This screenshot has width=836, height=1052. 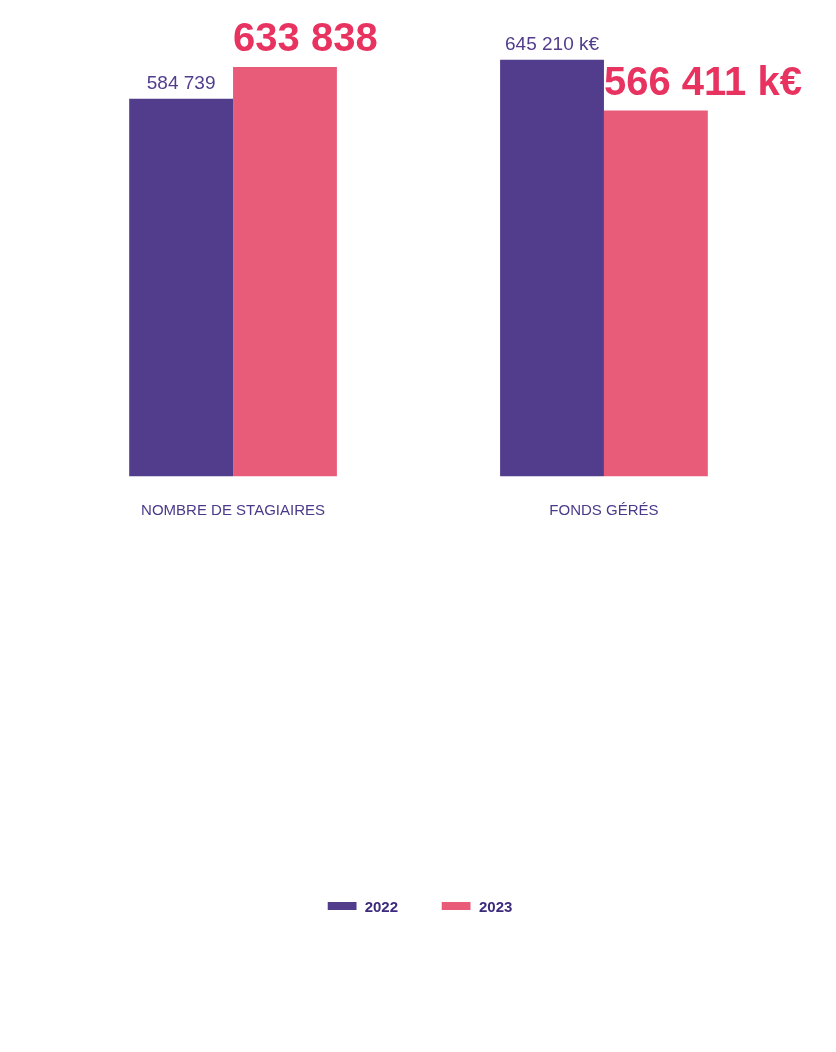 What do you see at coordinates (496, 906) in the screenshot?
I see `legend-label: 2023` at bounding box center [496, 906].